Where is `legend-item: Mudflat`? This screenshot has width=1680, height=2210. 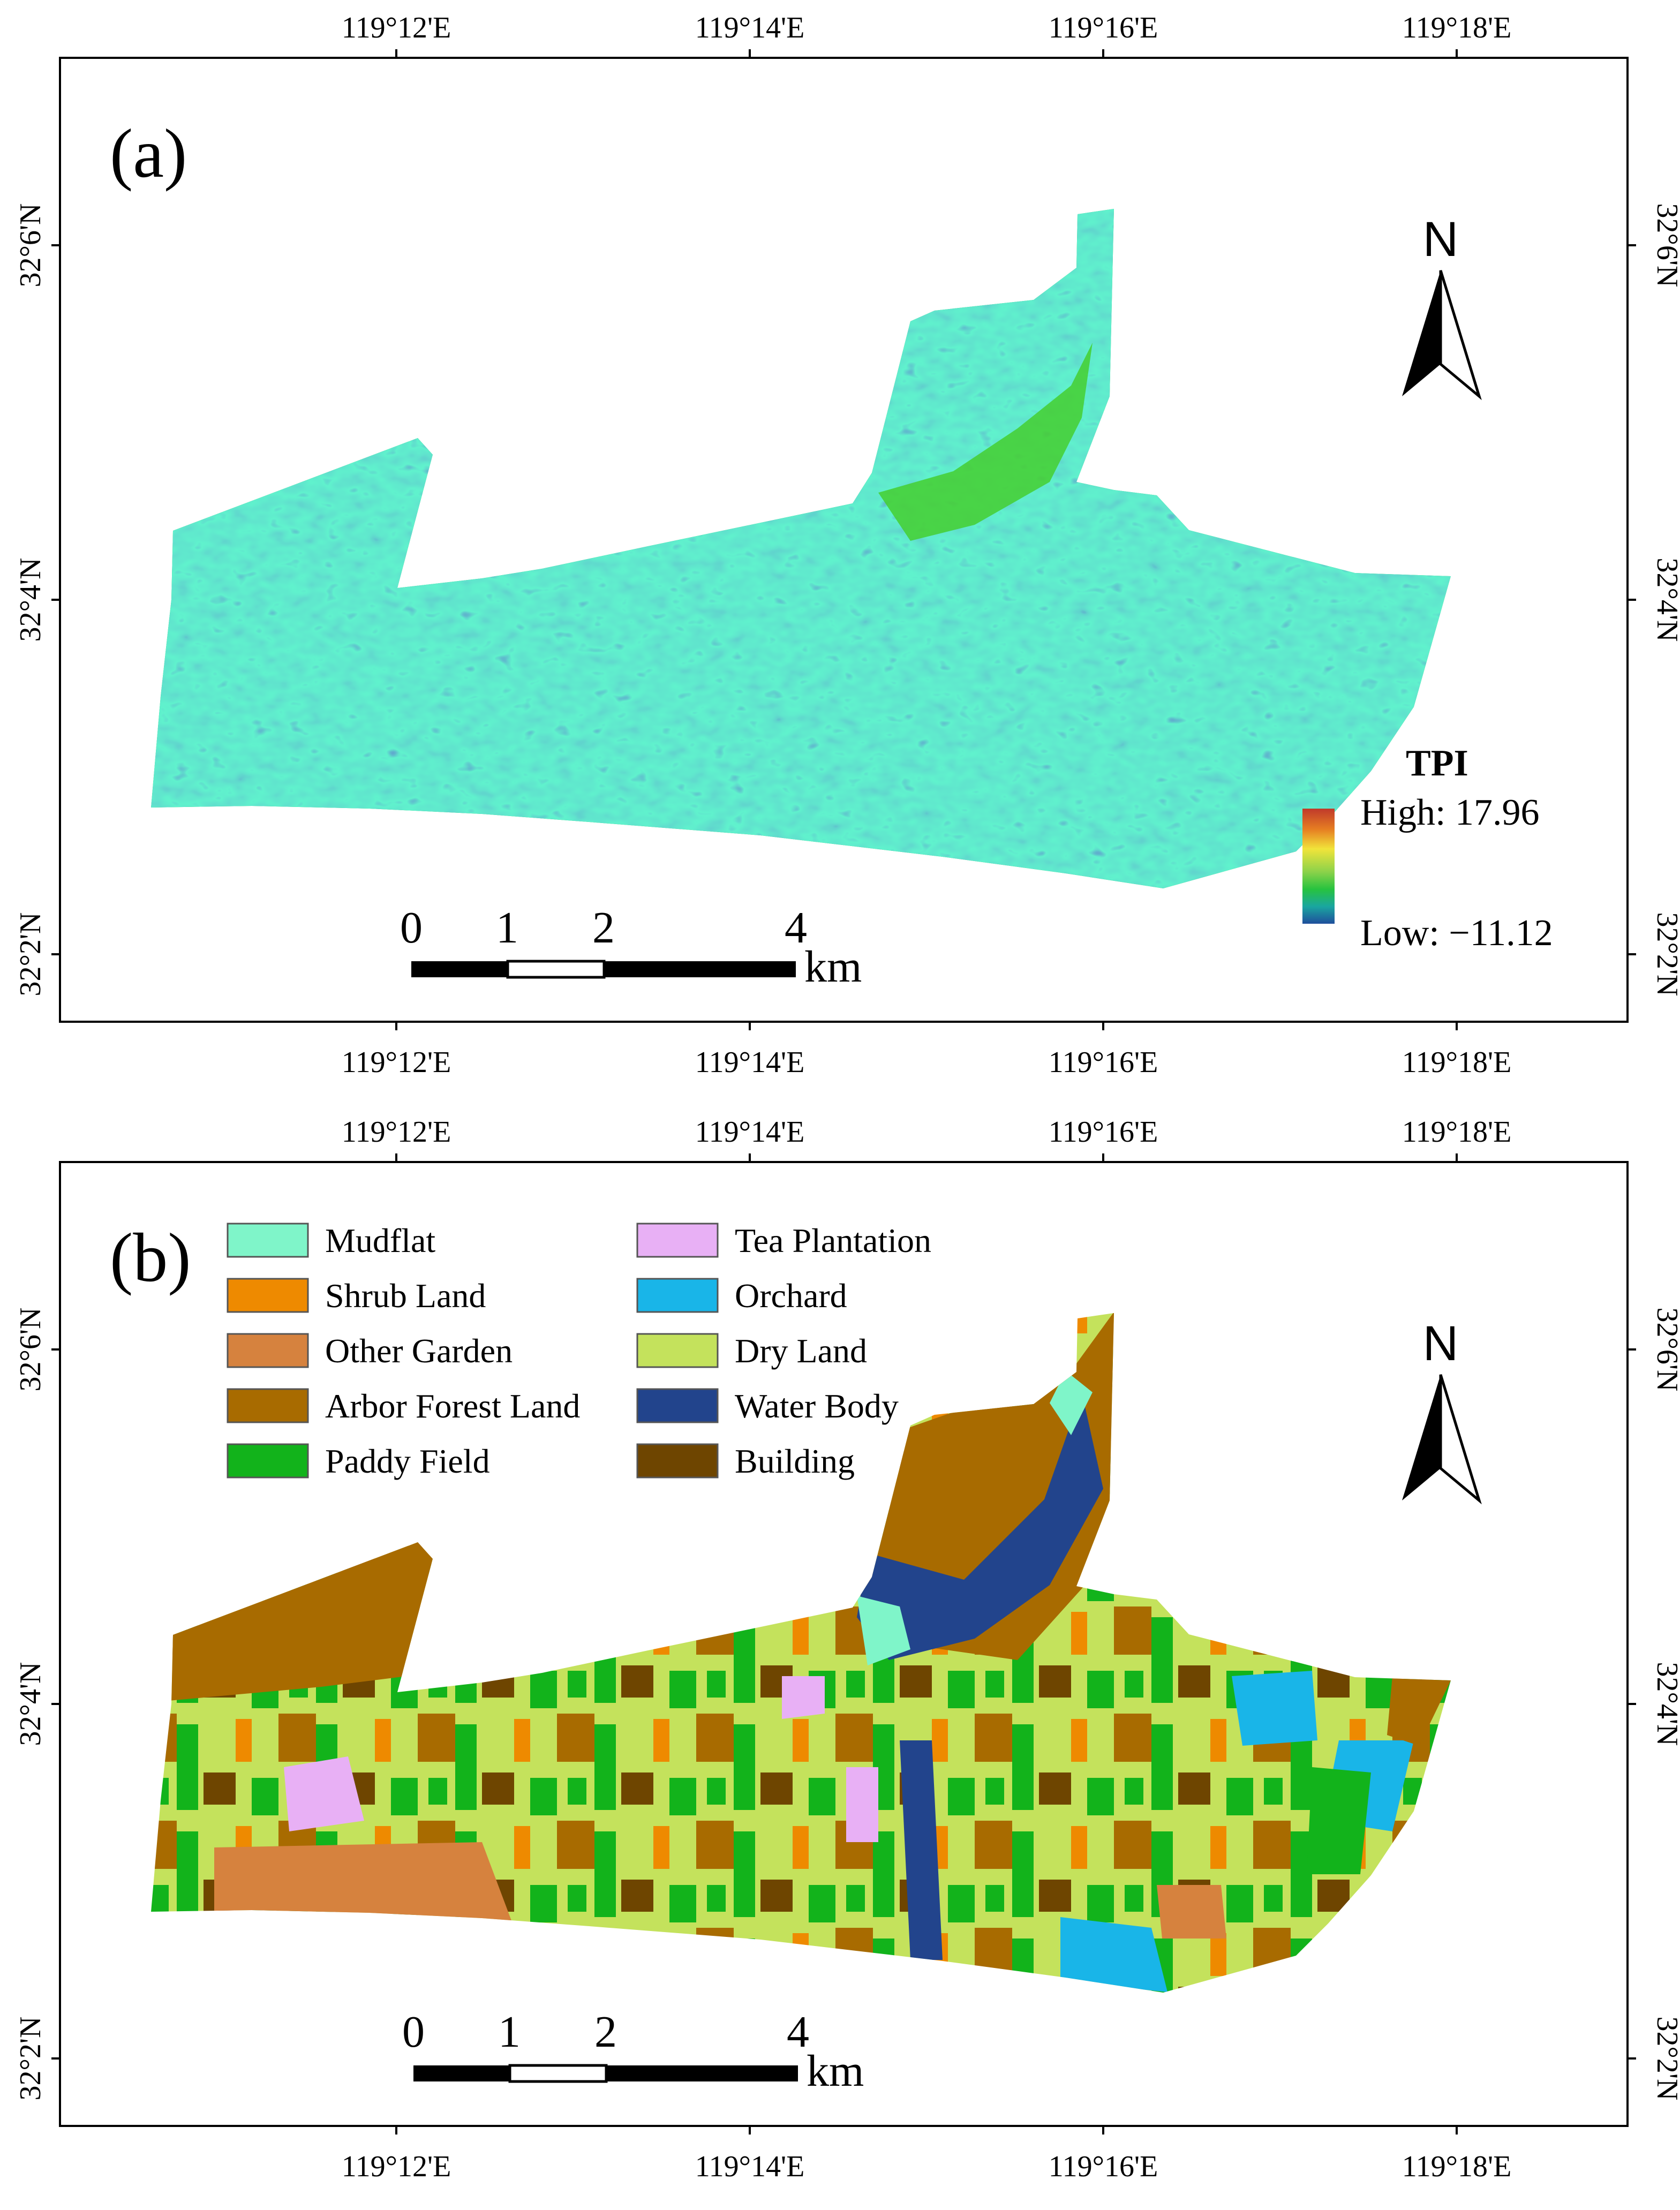 legend-item: Mudflat is located at coordinates (331, 1240).